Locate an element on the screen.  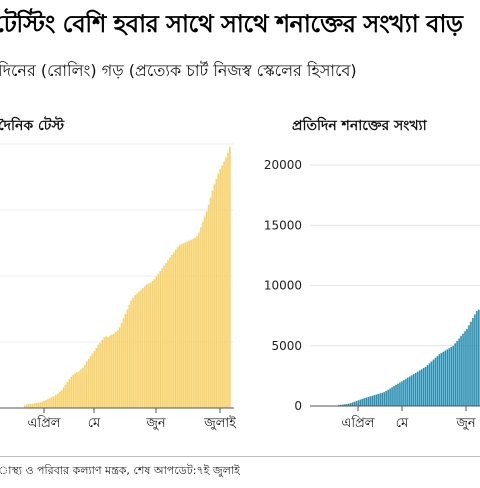
tests-panel-title: দৈনিক টেস্ট is located at coordinates (32, 126).